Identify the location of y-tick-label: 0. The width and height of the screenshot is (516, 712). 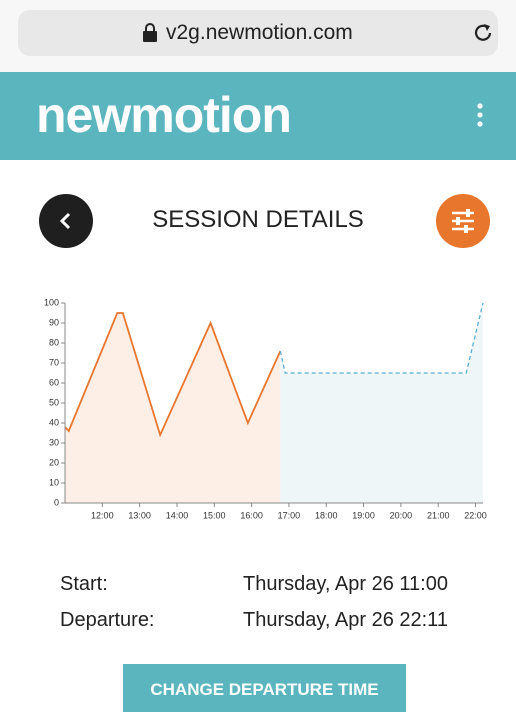
(56, 502).